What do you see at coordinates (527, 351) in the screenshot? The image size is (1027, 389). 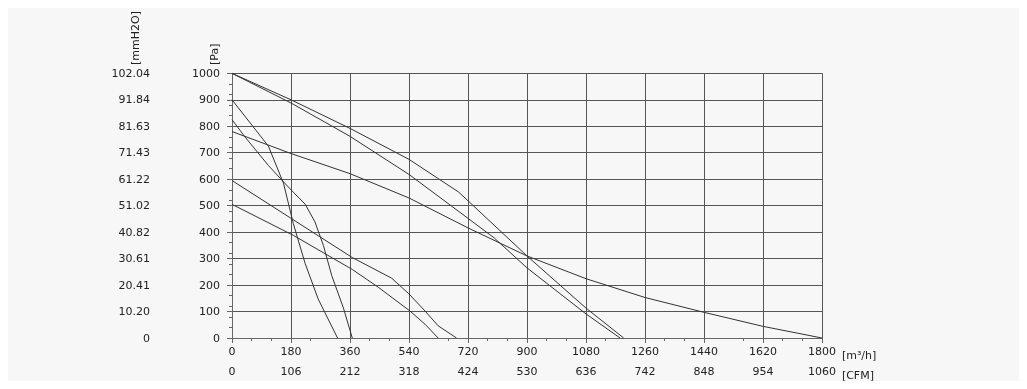 I see `x-tick-label: 900` at bounding box center [527, 351].